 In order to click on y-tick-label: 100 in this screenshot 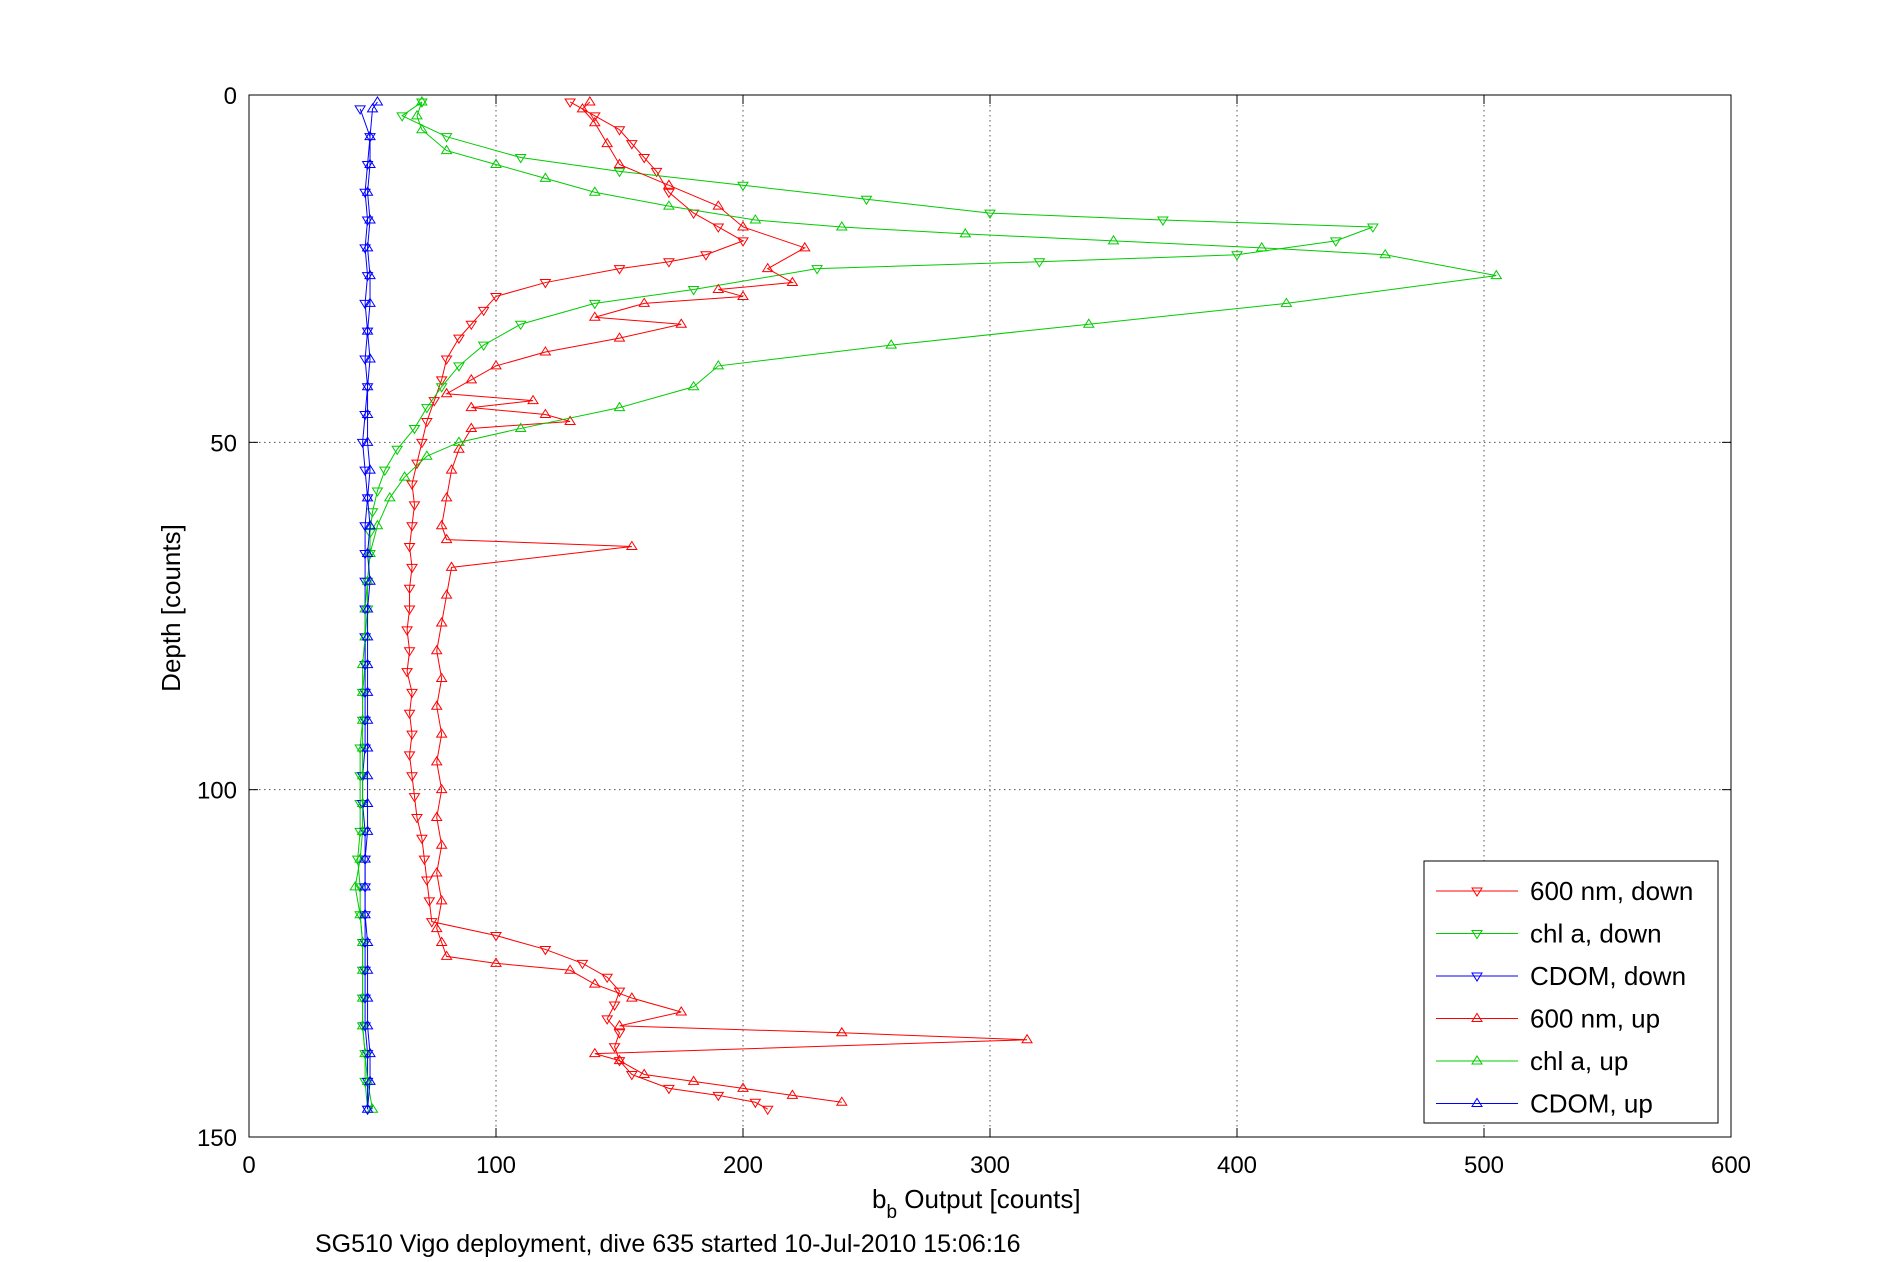, I will do `click(217, 791)`.